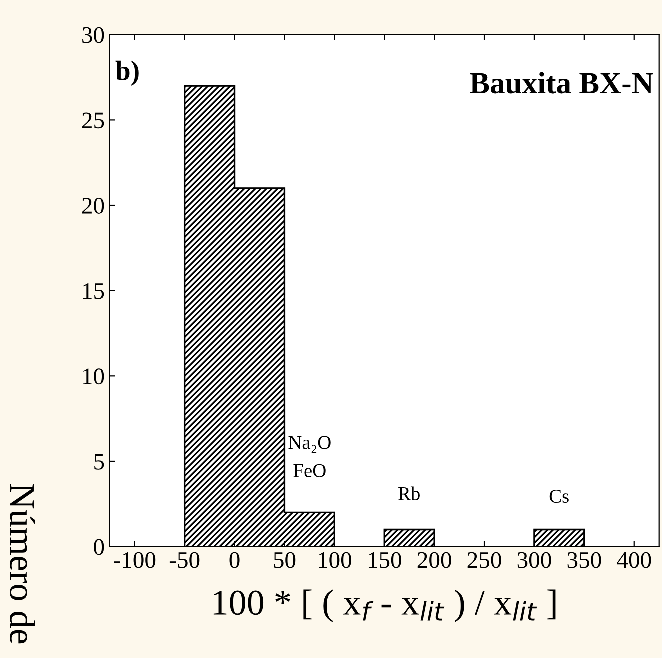  What do you see at coordinates (310, 471) in the screenshot?
I see `annotation: FeO` at bounding box center [310, 471].